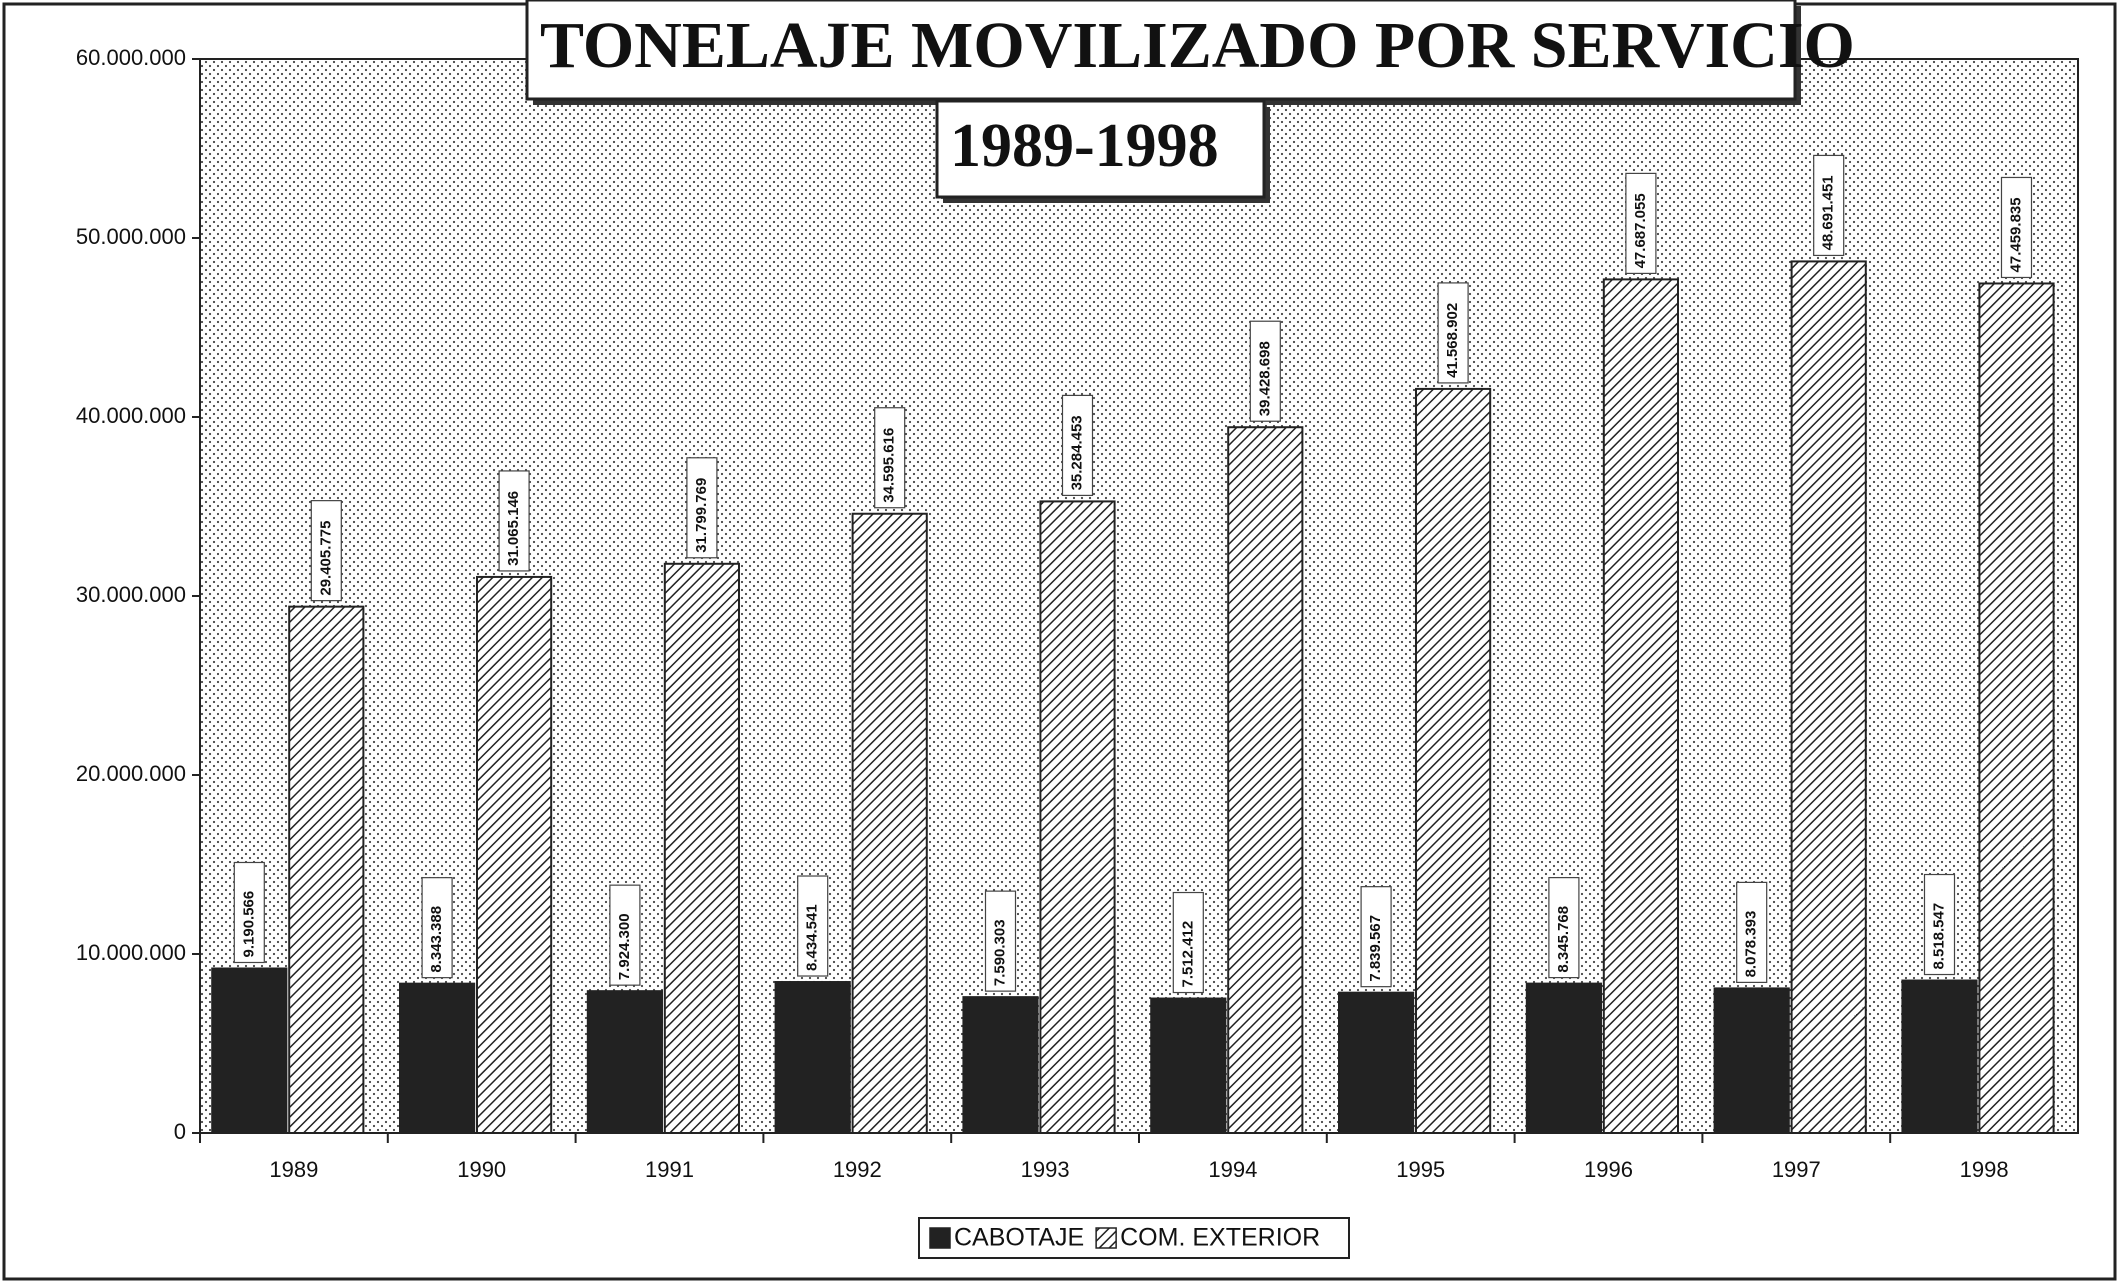 Image resolution: width=2119 pixels, height=1283 pixels. Describe the element at coordinates (131, 952) in the screenshot. I see `y-tick-label: 10.000.000` at that location.